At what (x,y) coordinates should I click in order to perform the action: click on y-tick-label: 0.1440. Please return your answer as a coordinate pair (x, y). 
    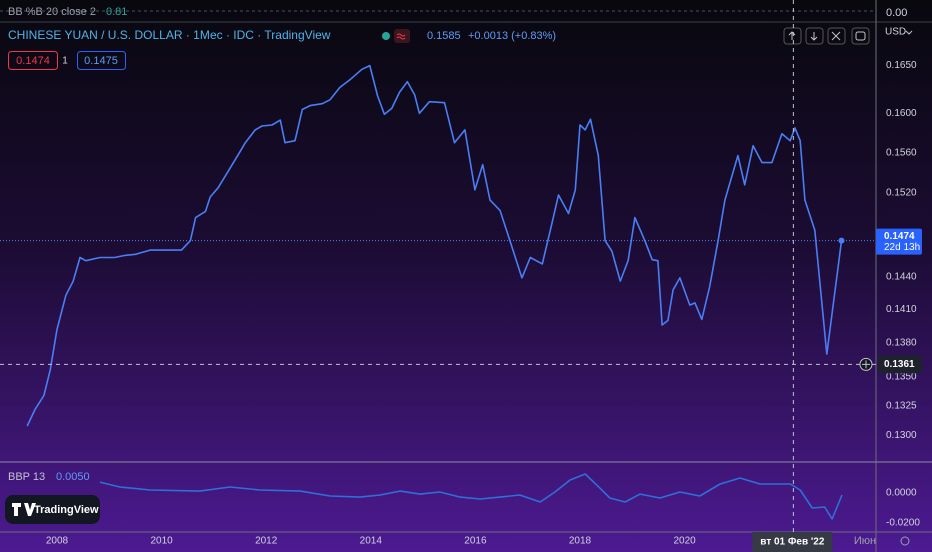
    Looking at the image, I should click on (901, 276).